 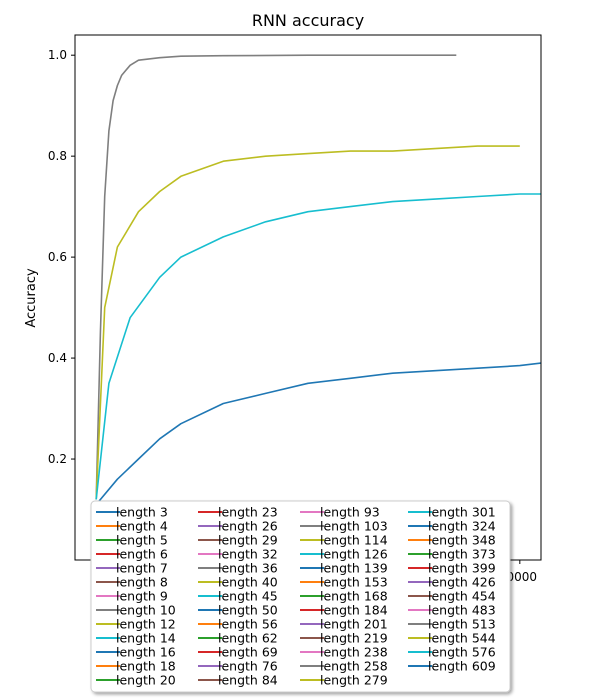 I want to click on legend-label: length 10, so click(x=146, y=610).